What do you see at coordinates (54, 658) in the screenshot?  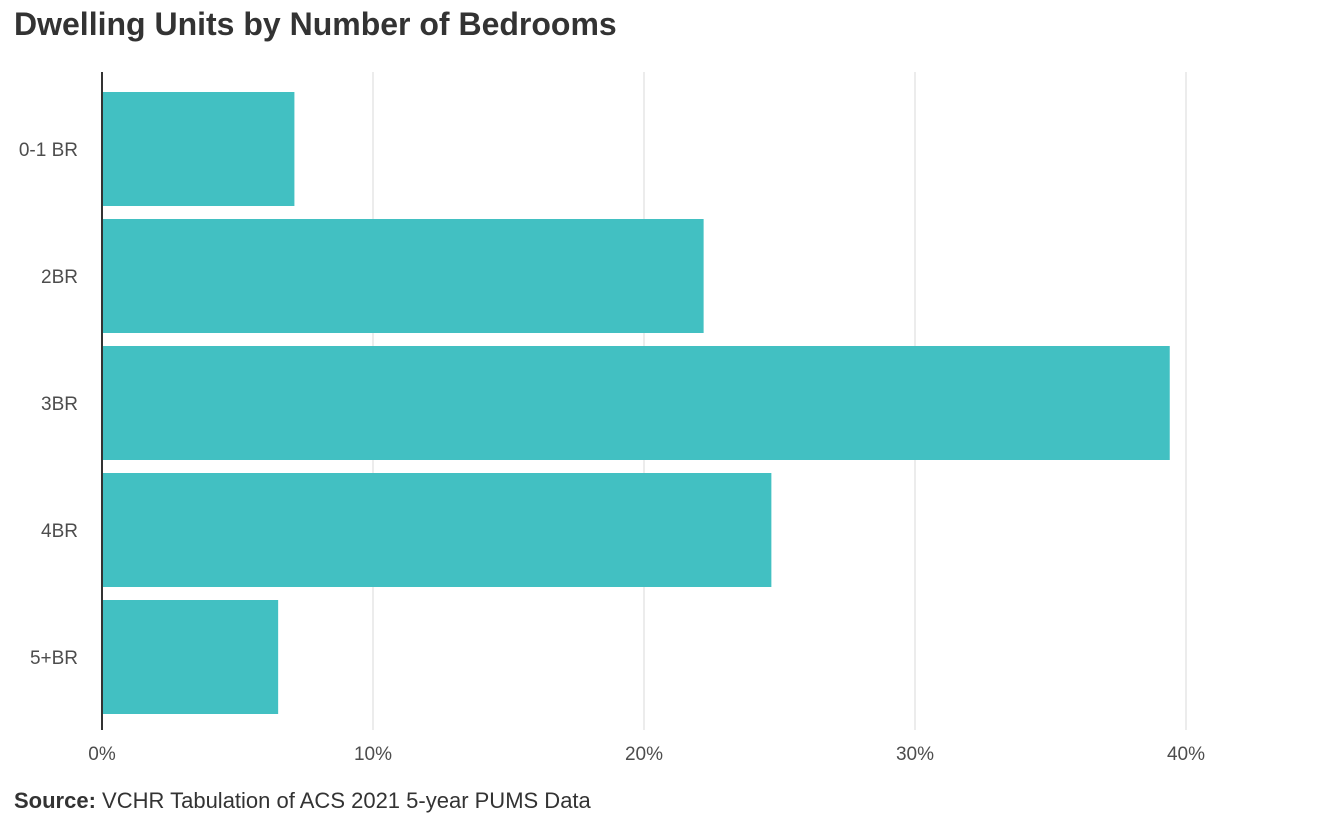 I see `category-label: 5+BR` at bounding box center [54, 658].